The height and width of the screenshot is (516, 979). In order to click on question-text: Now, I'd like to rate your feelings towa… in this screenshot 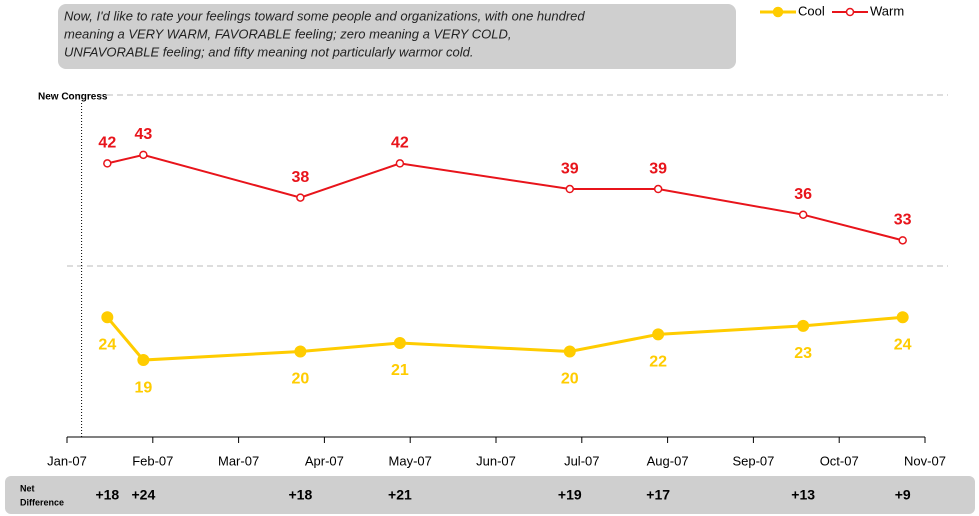, I will do `click(324, 15)`.